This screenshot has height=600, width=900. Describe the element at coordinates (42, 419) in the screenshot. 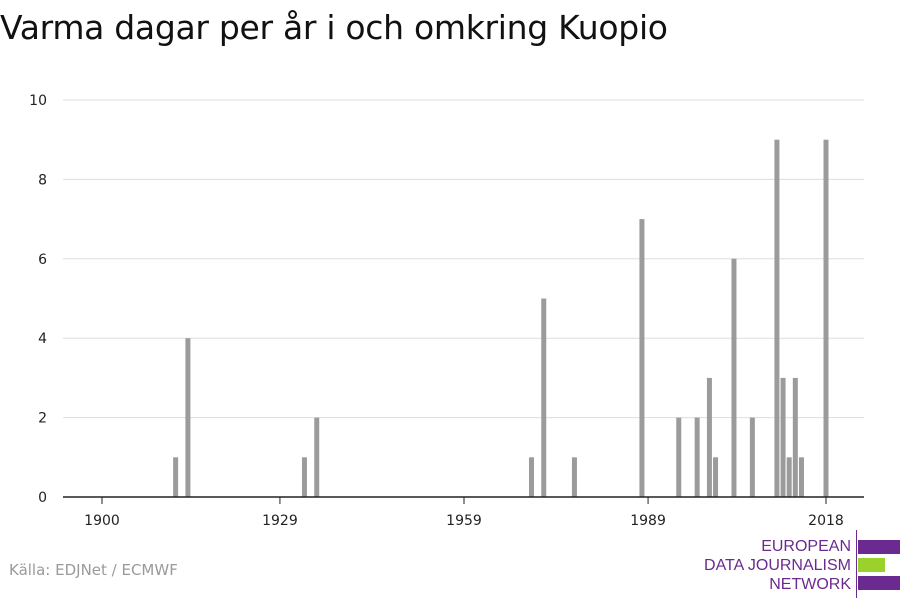

I see `y-tick-label: 2` at that location.